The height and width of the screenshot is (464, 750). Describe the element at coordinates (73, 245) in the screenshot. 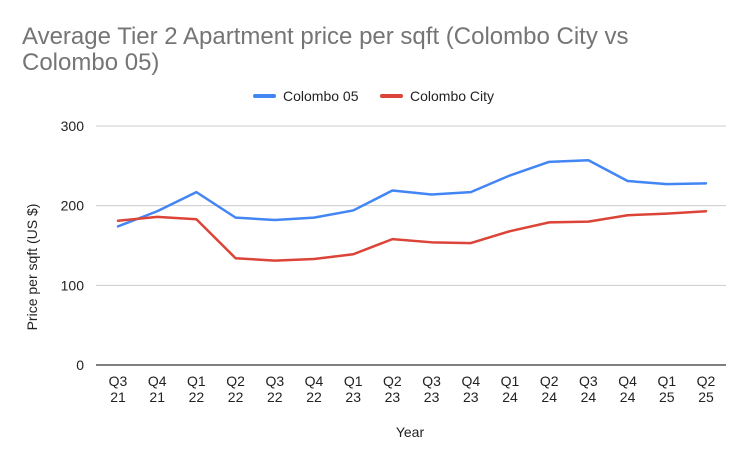

I see `y-axis-ticks: 0 100 200 300` at that location.